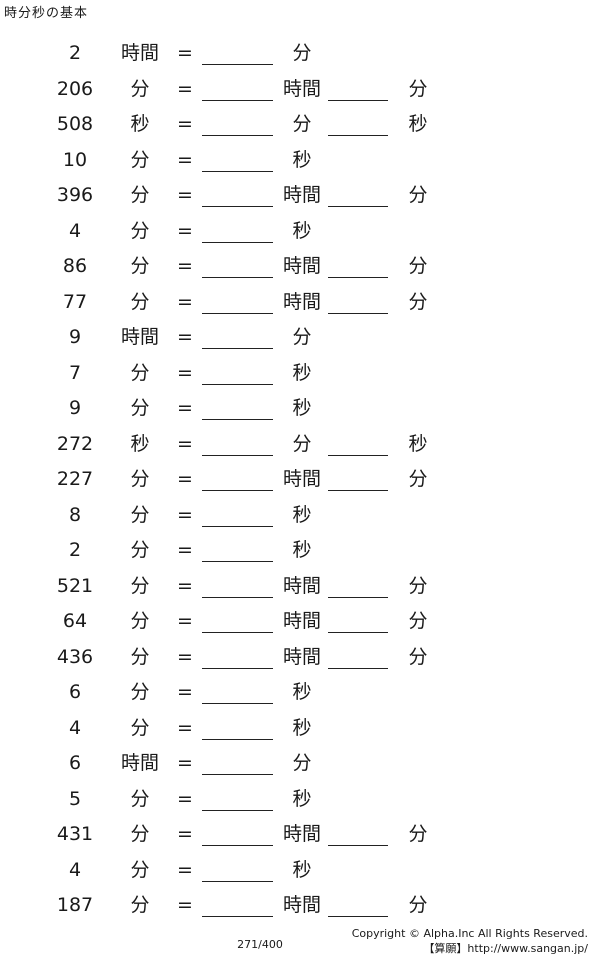 Image resolution: width=600 pixels, height=958 pixels. Describe the element at coordinates (75, 372) in the screenshot. I see `given-value: 7` at that location.